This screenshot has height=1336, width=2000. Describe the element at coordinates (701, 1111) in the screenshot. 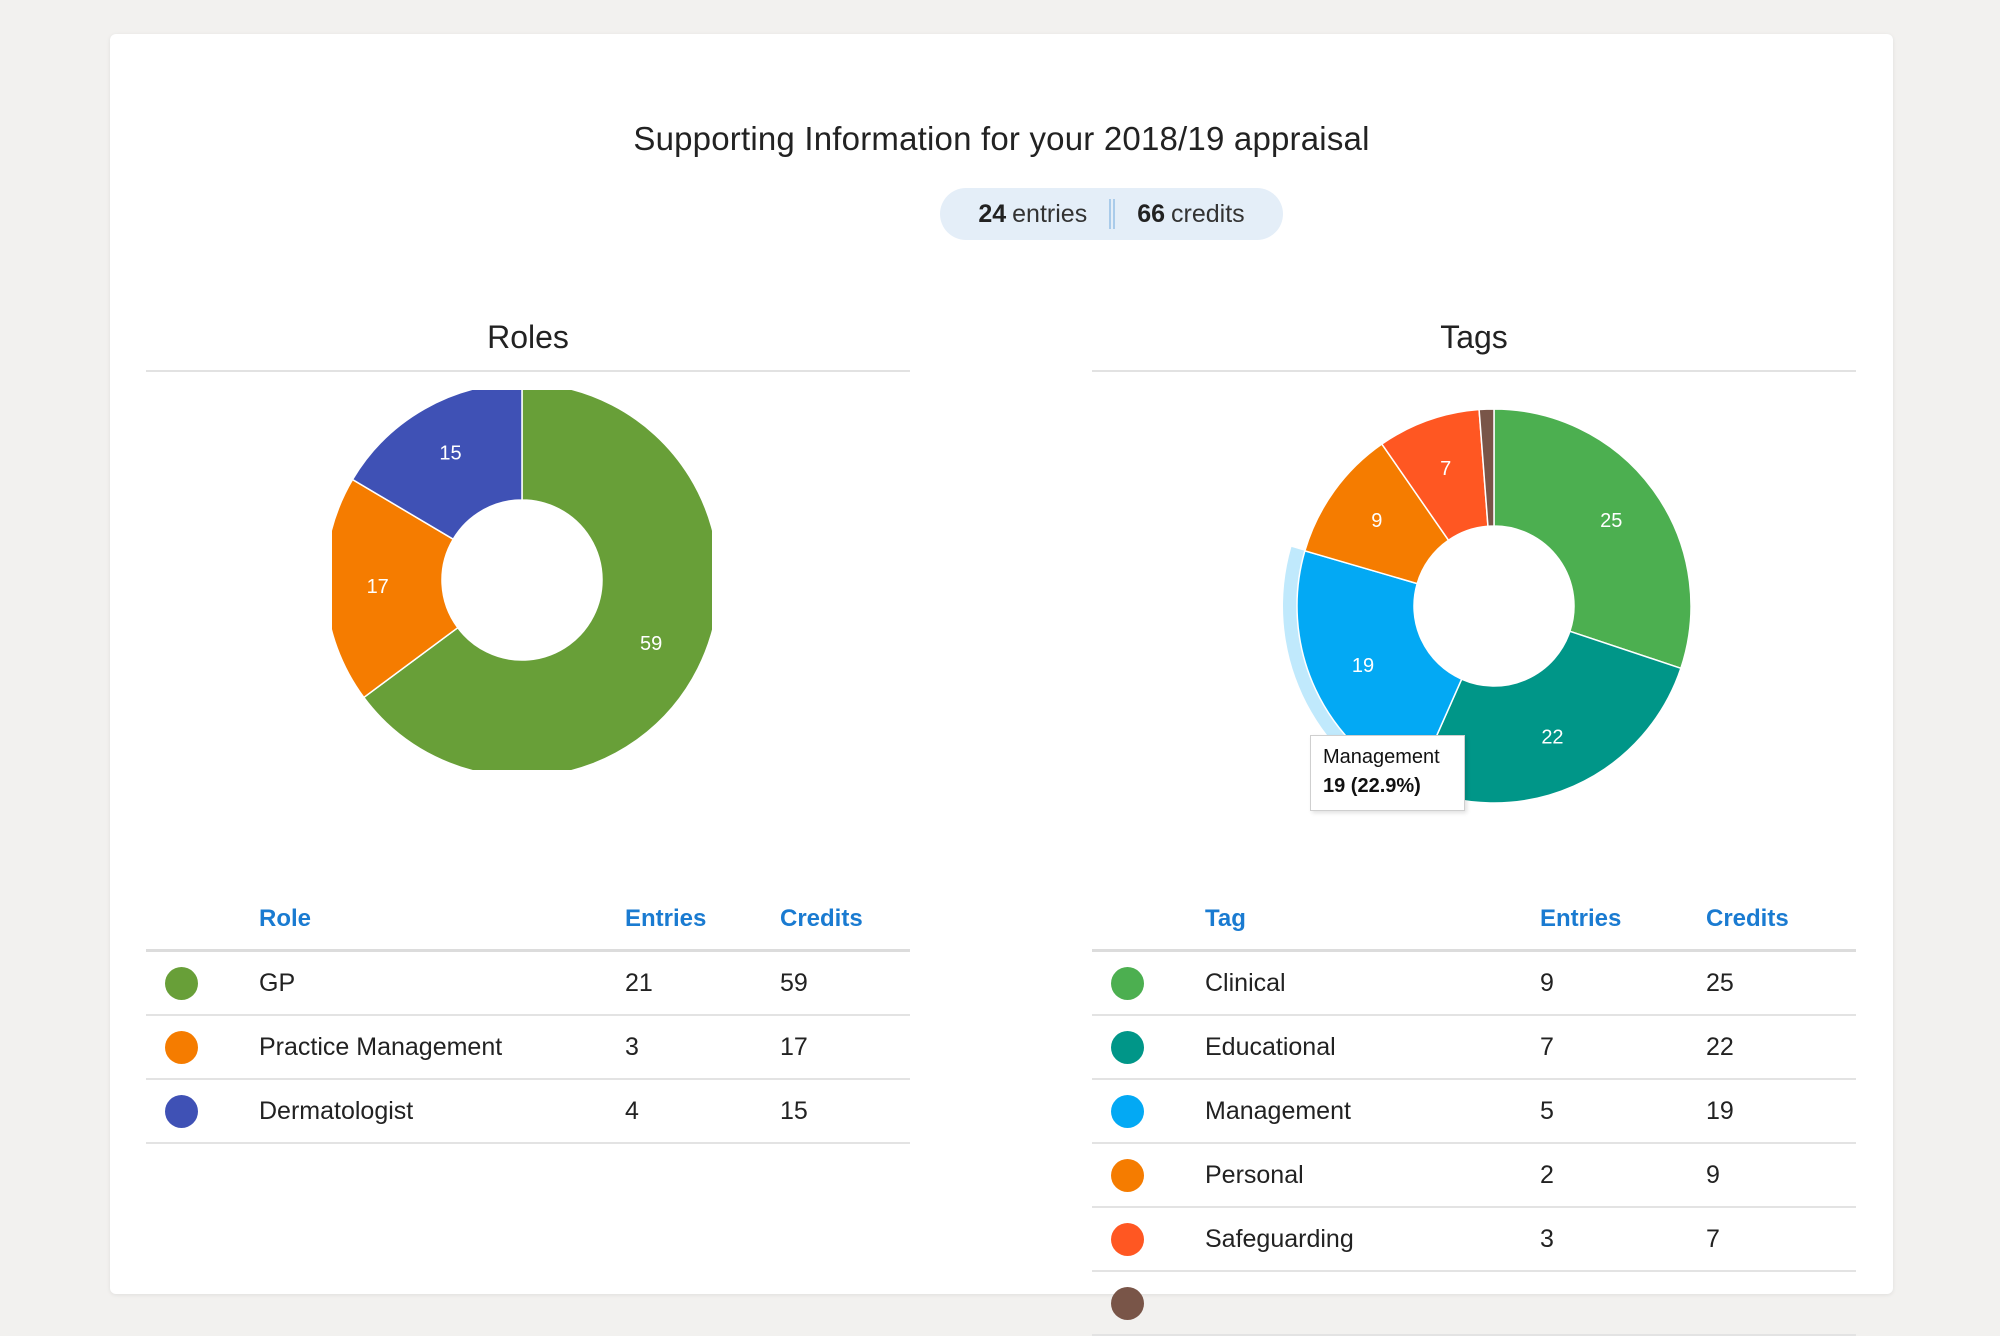

I see `role-entries: 4` at that location.